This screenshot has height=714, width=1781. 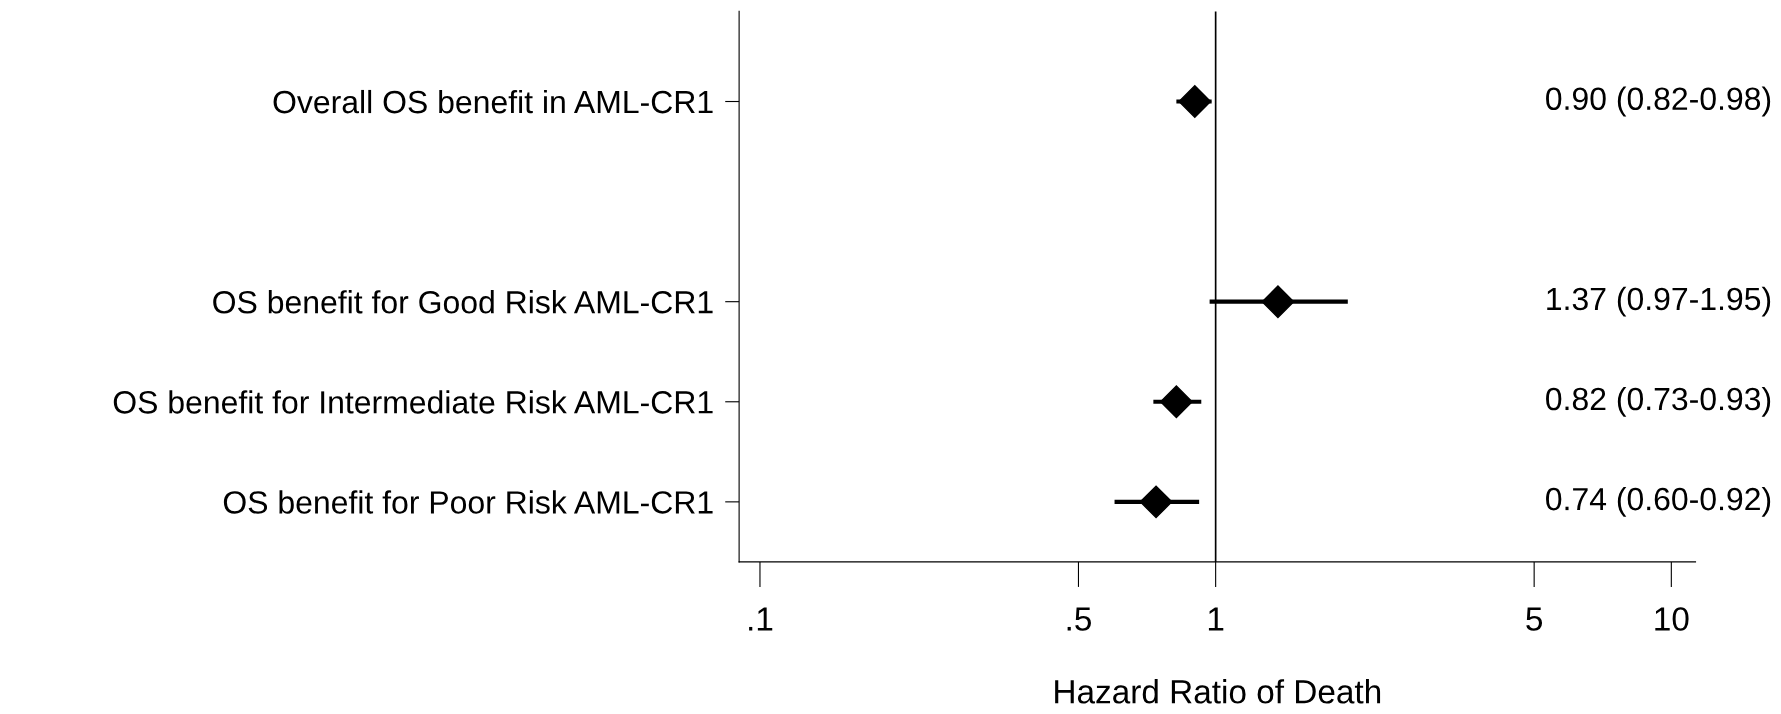 I want to click on x-tick-label: .5, so click(x=1079, y=619).